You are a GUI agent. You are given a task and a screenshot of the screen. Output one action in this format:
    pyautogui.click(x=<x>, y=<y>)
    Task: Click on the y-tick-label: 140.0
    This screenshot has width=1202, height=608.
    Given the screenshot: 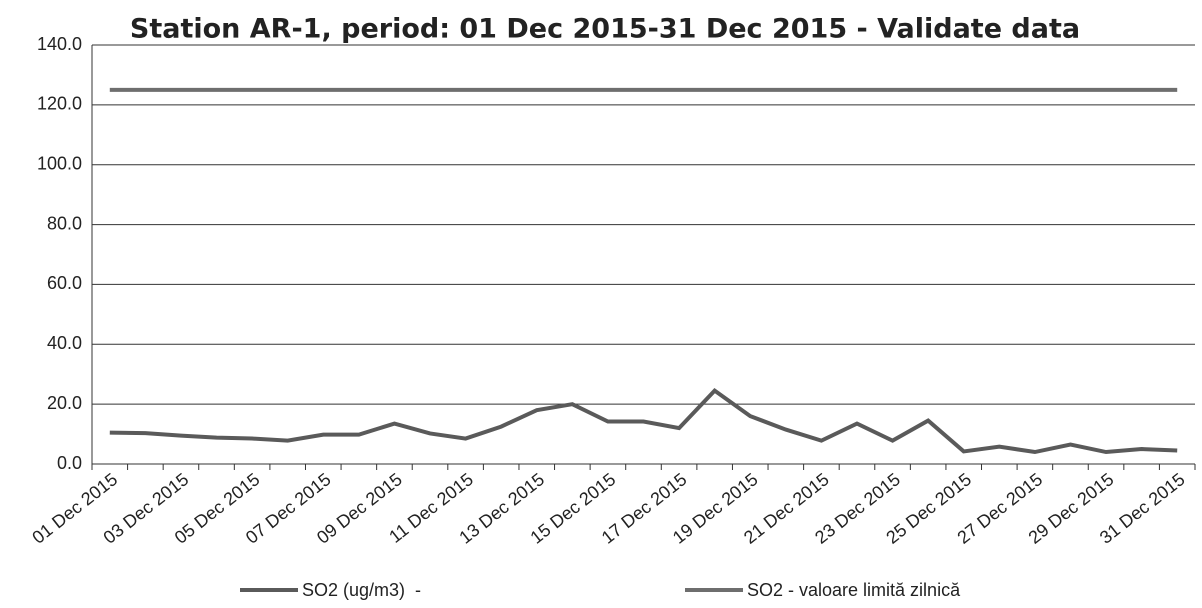 What is the action you would take?
    pyautogui.click(x=59, y=44)
    